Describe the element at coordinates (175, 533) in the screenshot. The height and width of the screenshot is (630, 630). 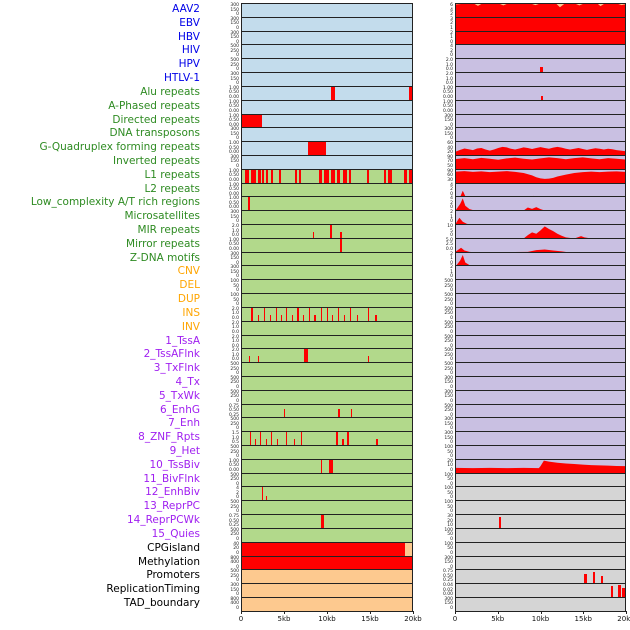
I see `track-label: 15_Quies` at that location.